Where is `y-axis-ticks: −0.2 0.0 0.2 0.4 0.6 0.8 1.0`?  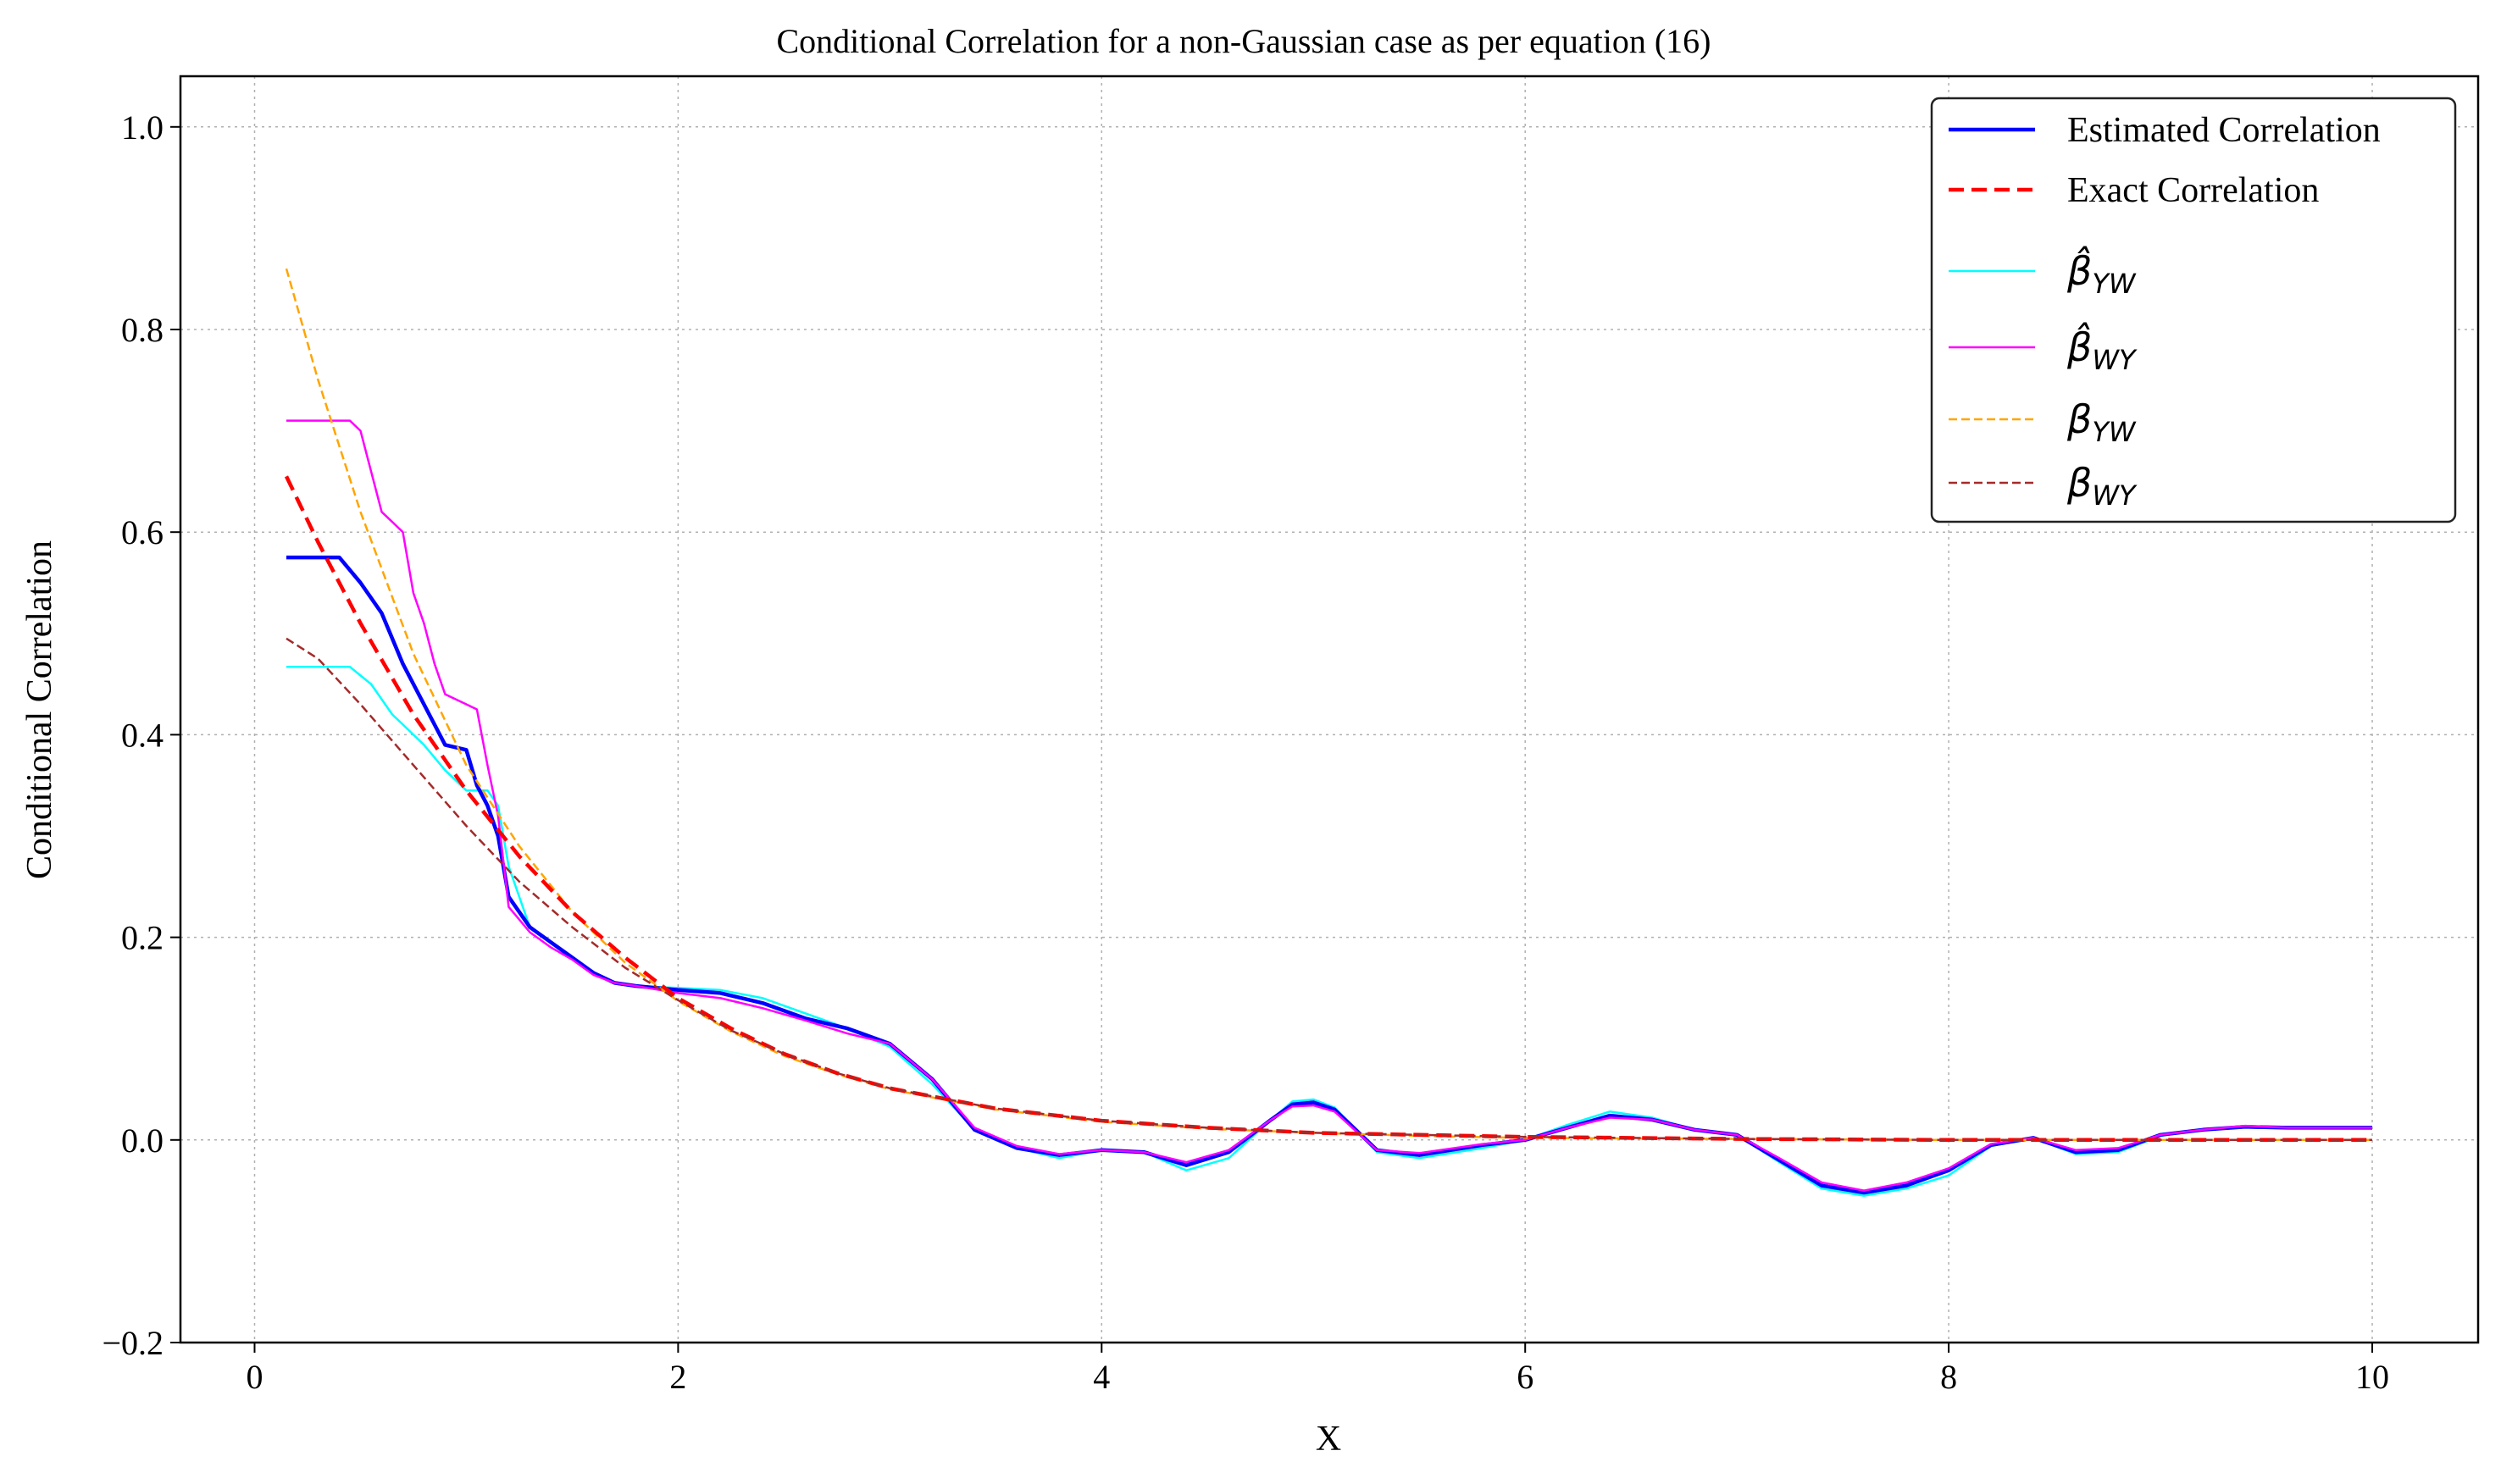 y-axis-ticks: −0.2 0.0 0.2 0.4 0.6 0.8 1.0 is located at coordinates (141, 735).